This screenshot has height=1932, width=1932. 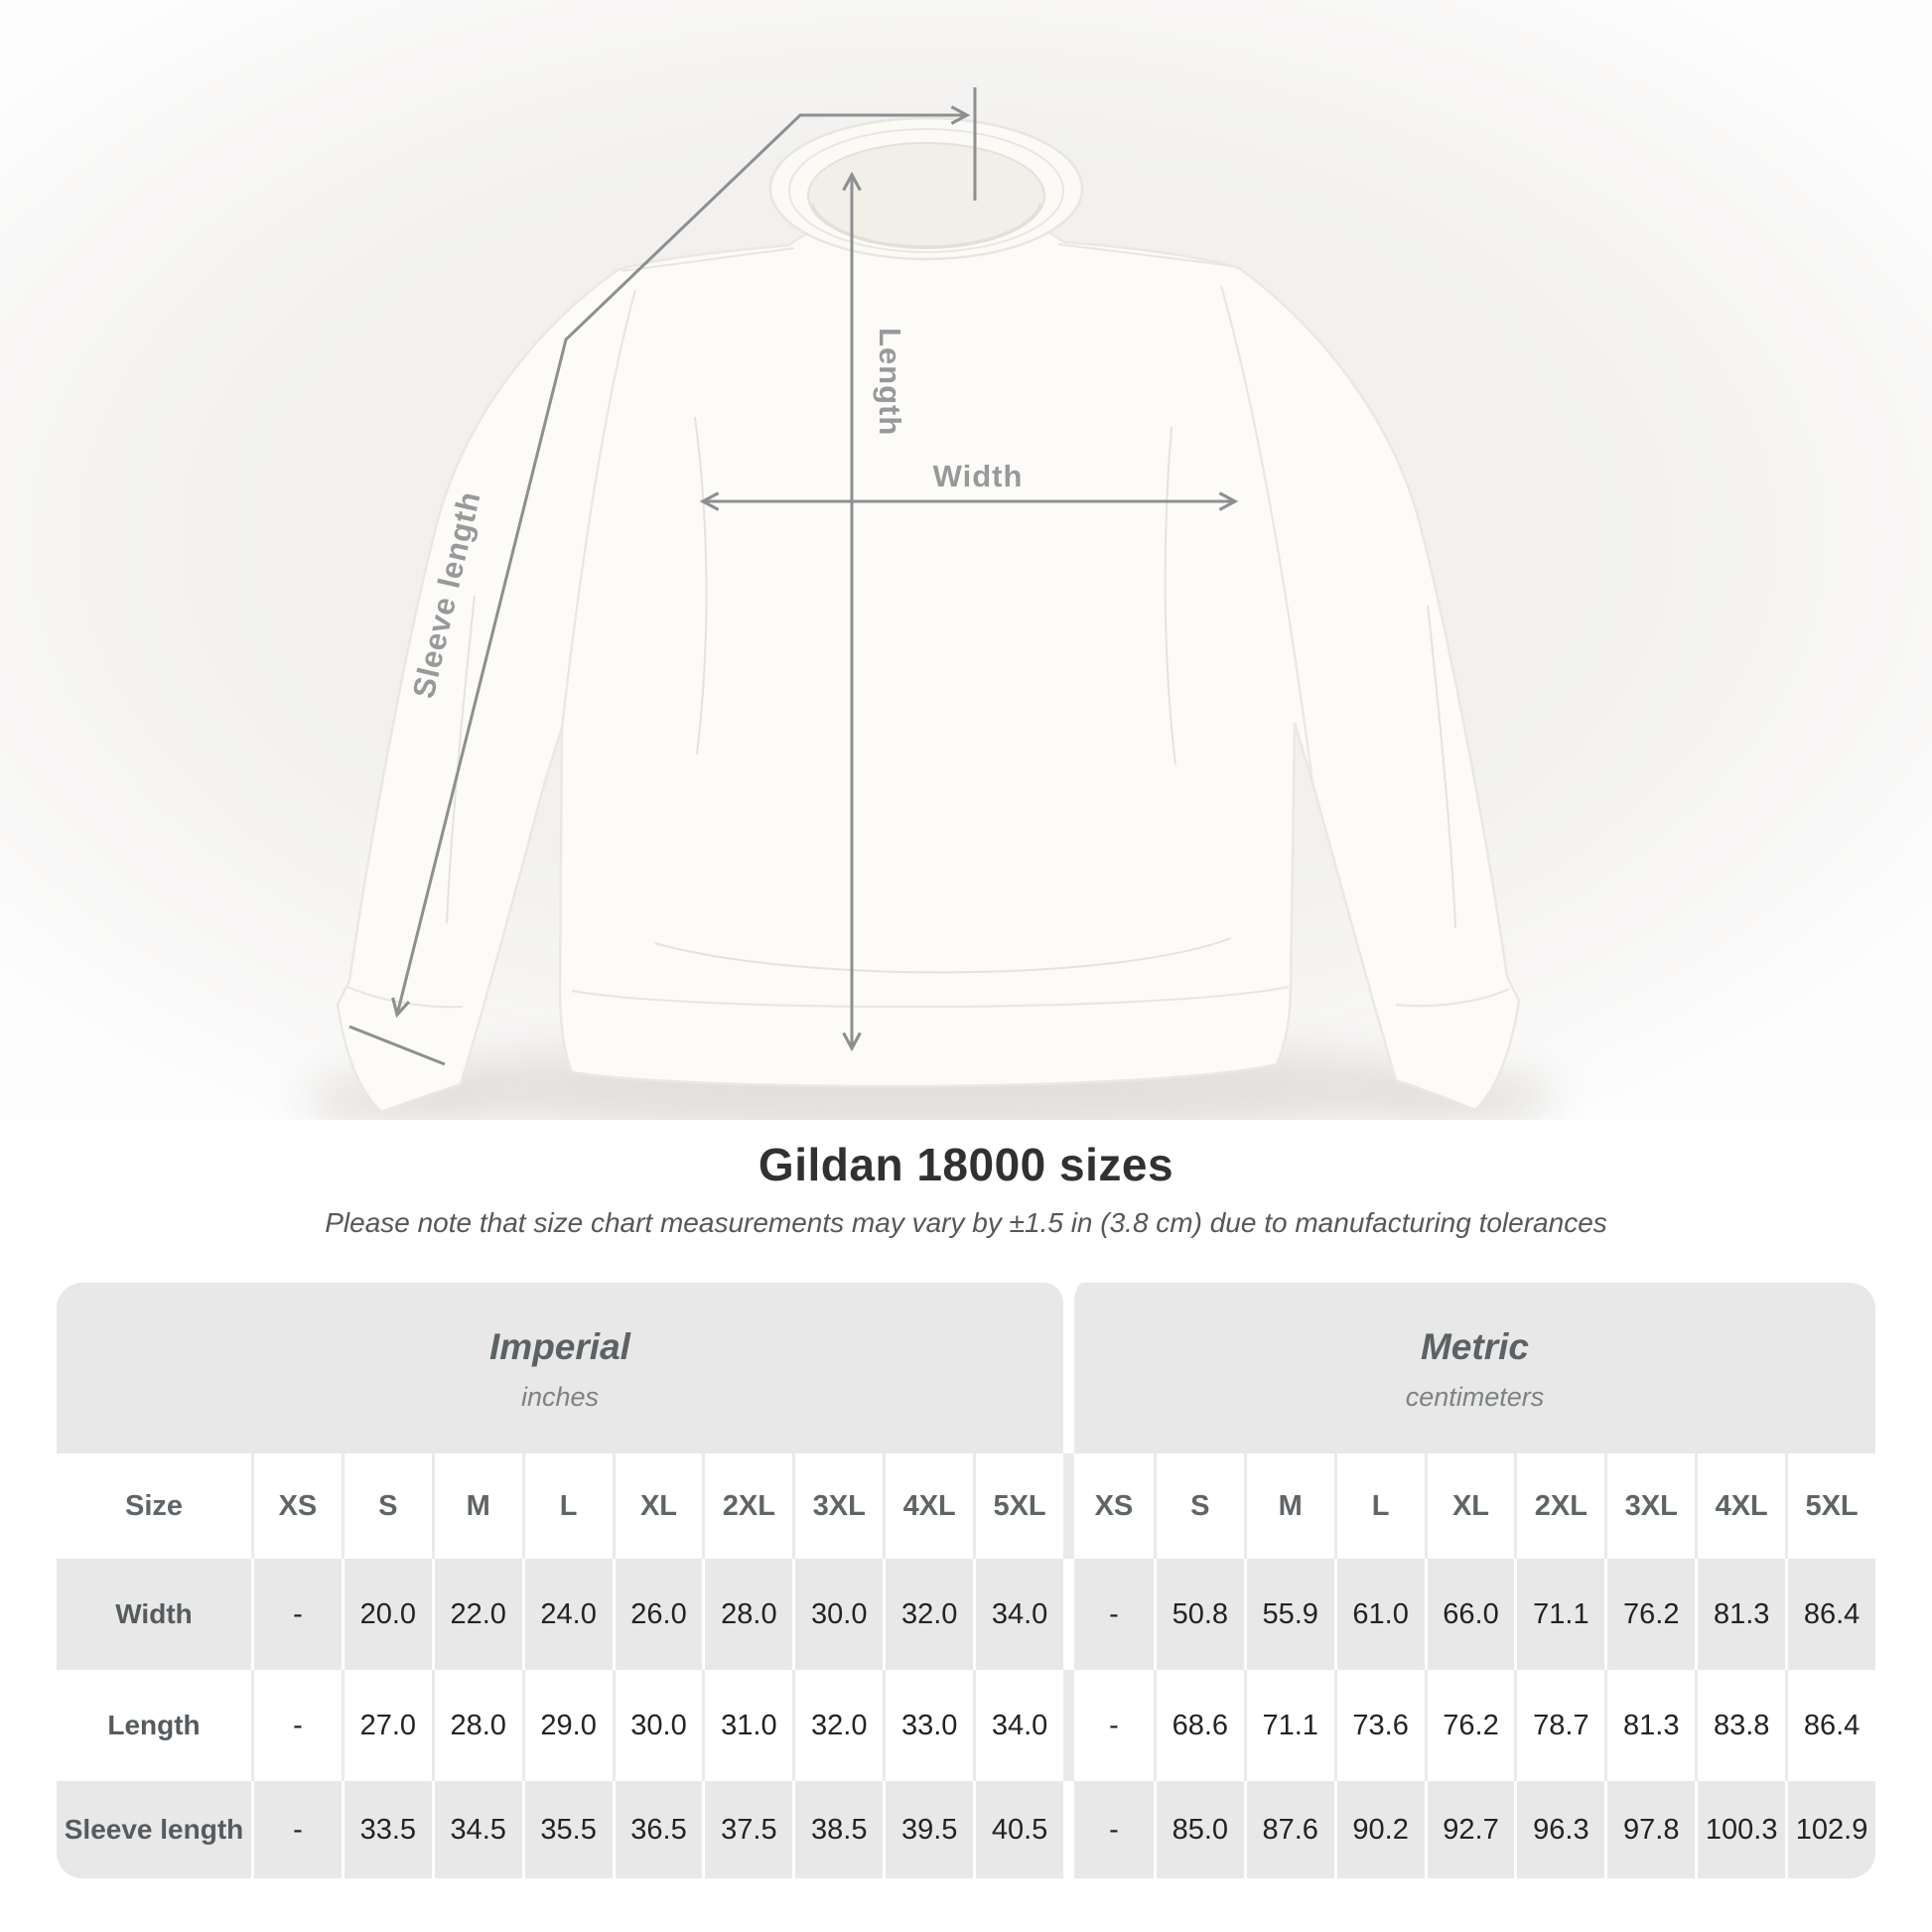 What do you see at coordinates (748, 1830) in the screenshot?
I see `sleeve-imperial-2xl: 37.5` at bounding box center [748, 1830].